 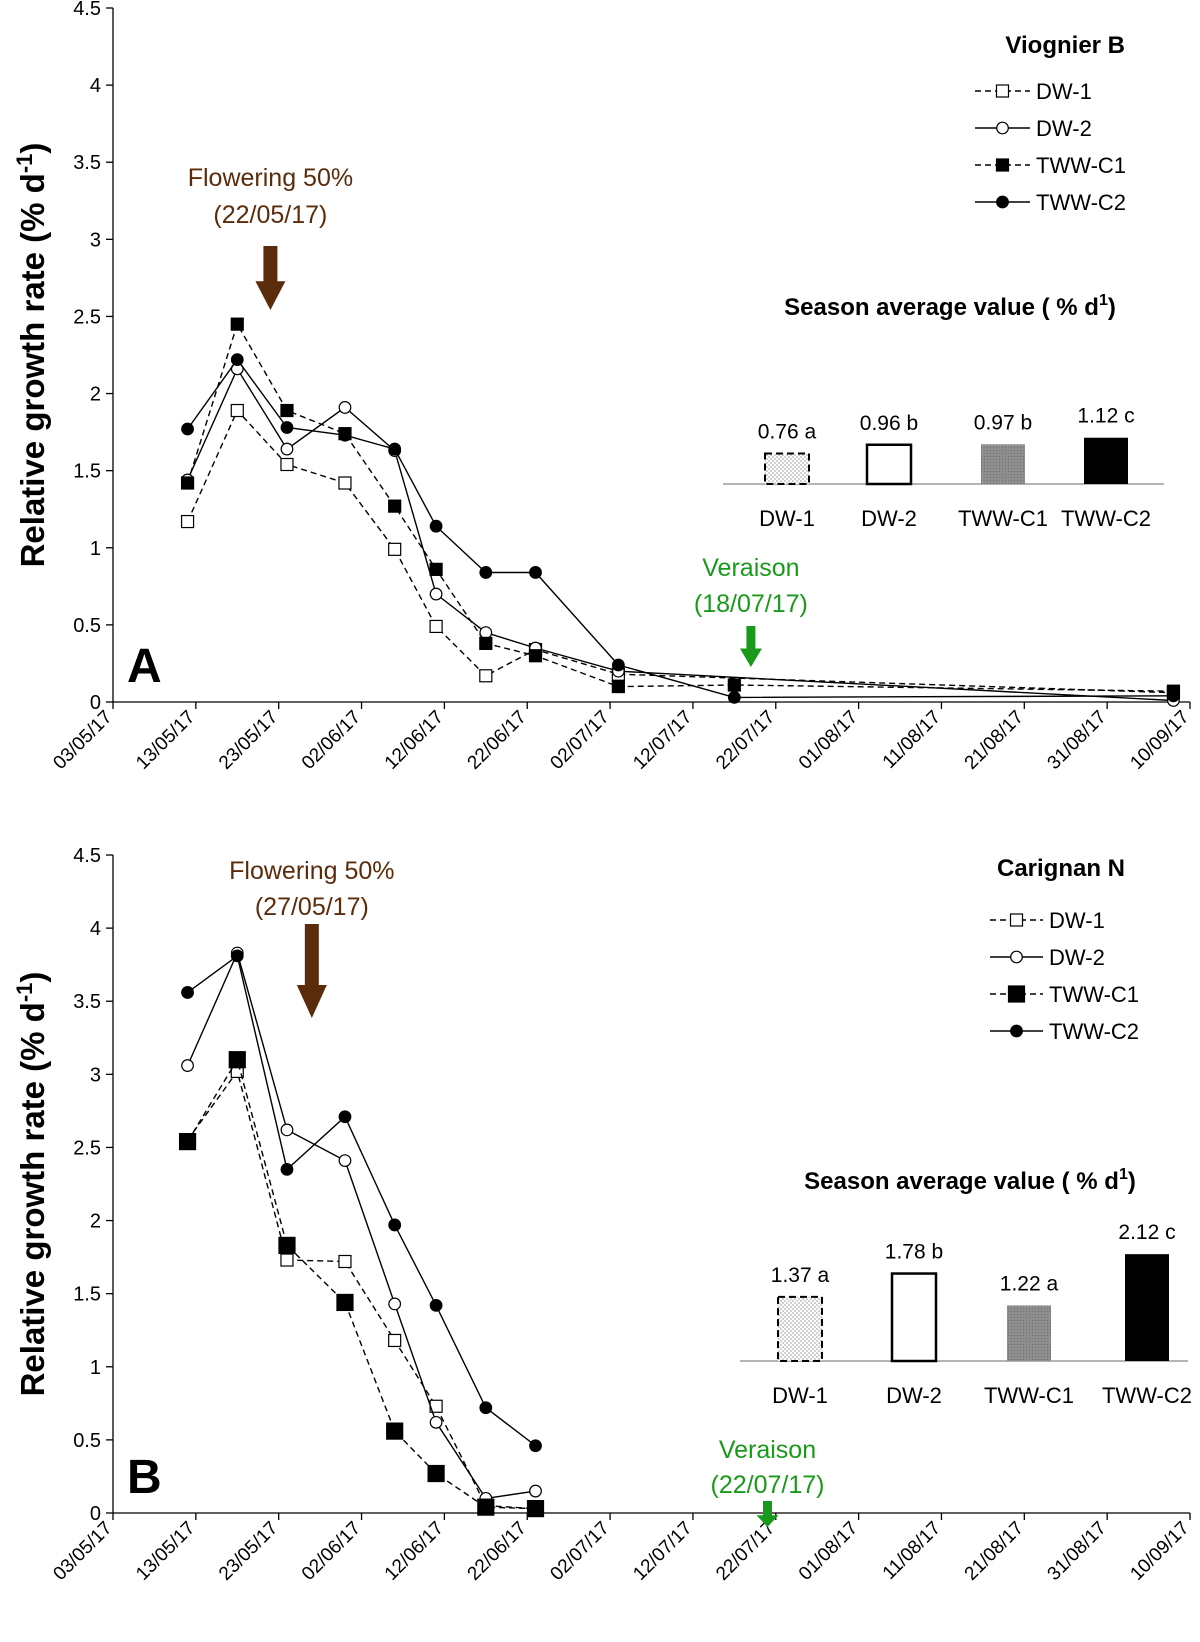 I want to click on legend-label-dw-2: DW-2, so click(x=1077, y=957).